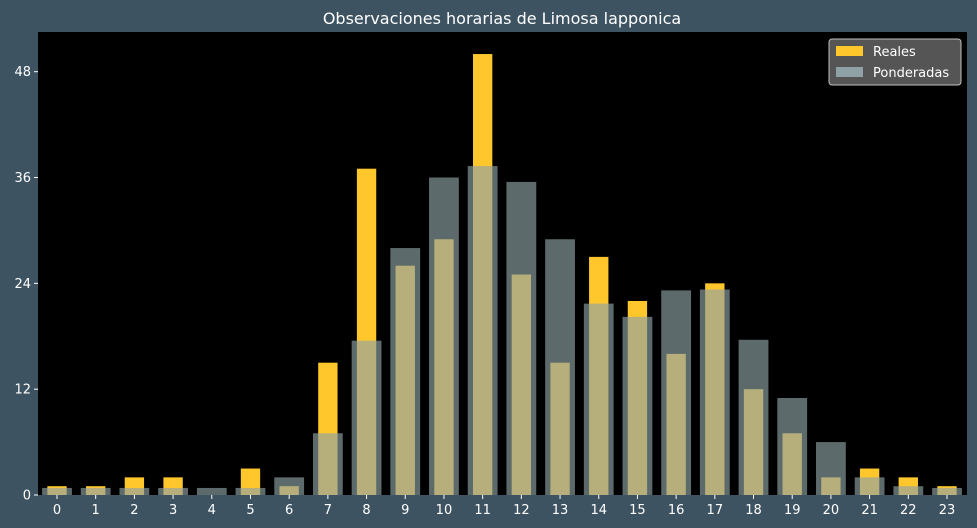 The image size is (977, 528). Describe the element at coordinates (366, 510) in the screenshot. I see `x-tick-label-8: 8` at that location.